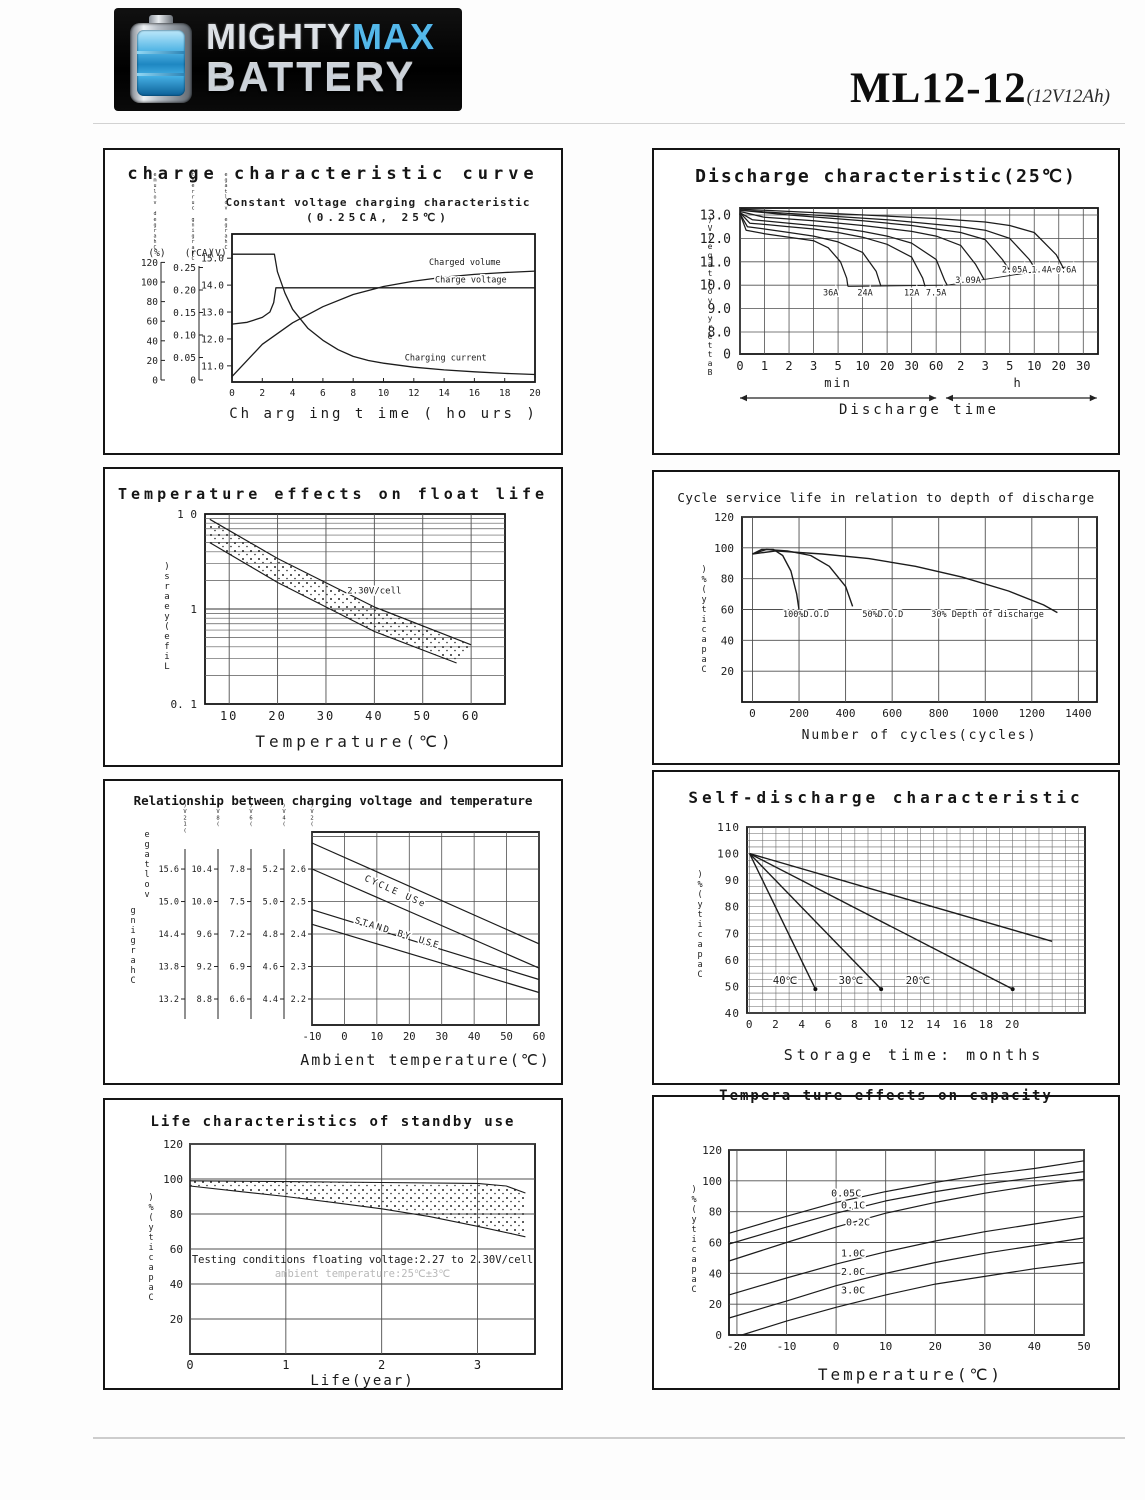  I want to click on svg-text: 24A, so click(864, 294).